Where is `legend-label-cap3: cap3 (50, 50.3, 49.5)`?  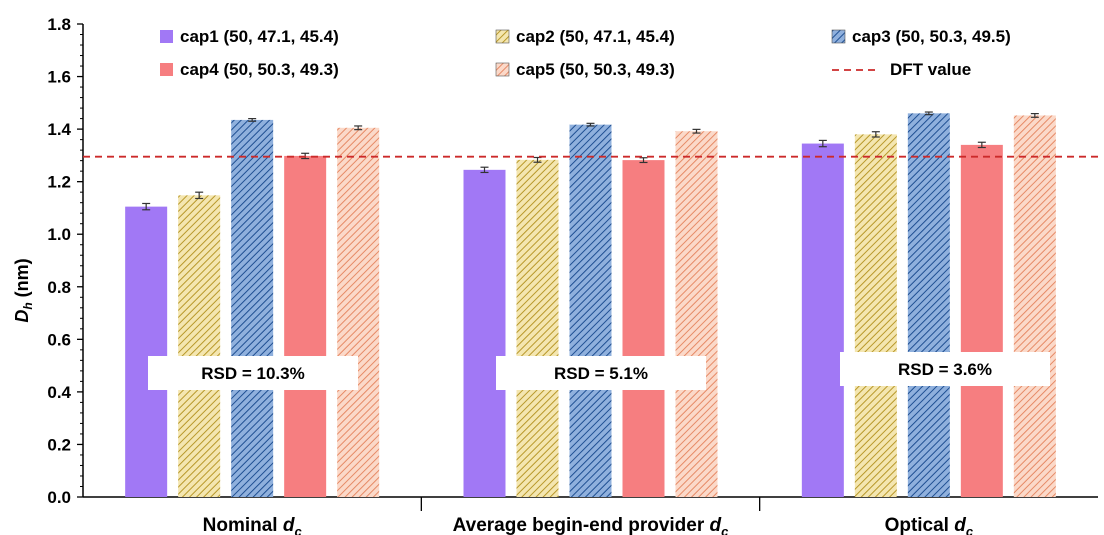
legend-label-cap3: cap3 (50, 50.3, 49.5) is located at coordinates (931, 36).